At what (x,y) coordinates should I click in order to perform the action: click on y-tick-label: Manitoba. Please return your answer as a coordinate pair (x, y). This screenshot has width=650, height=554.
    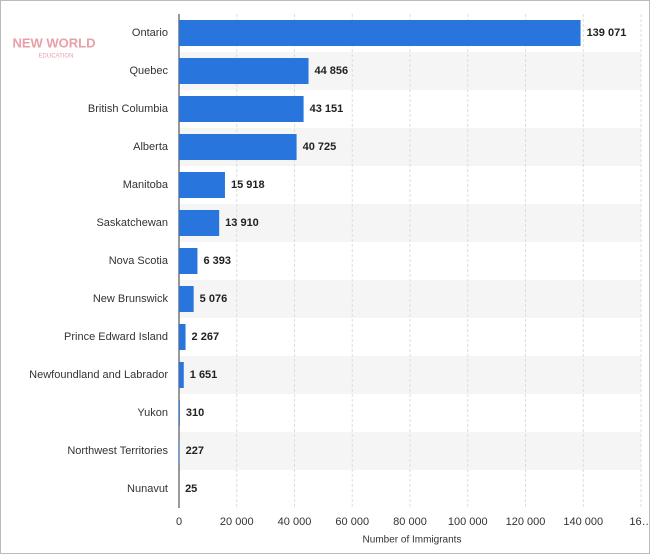
    Looking at the image, I should click on (146, 185).